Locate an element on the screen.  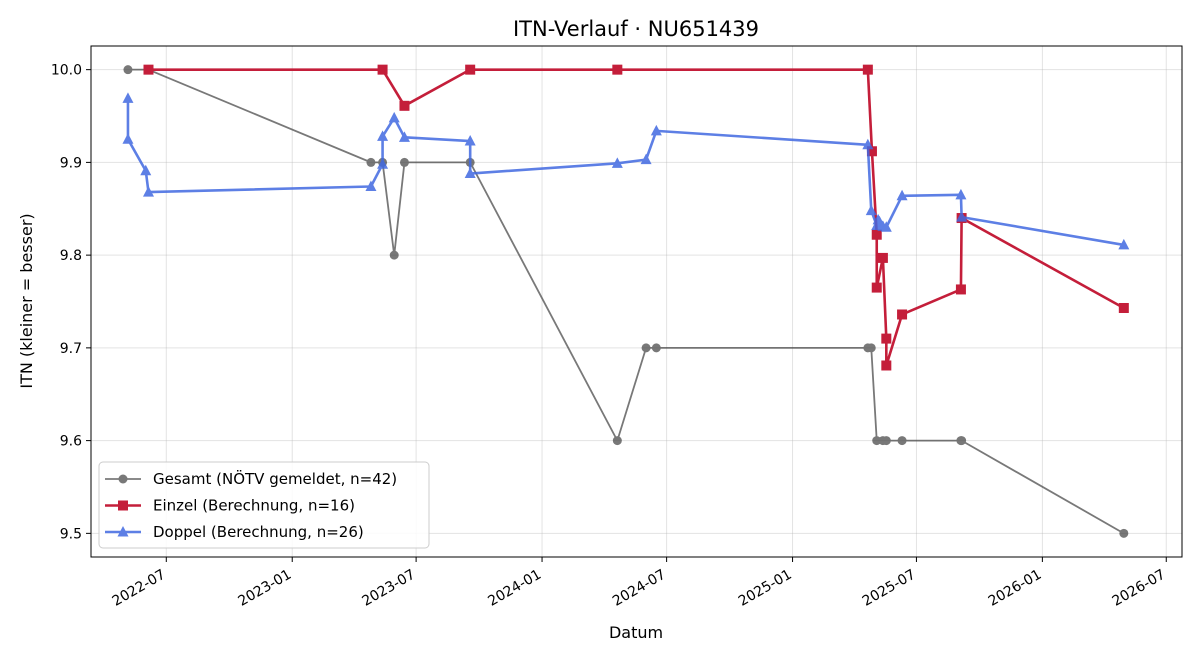
legend-label: Einzel (Berechnung, n=16) is located at coordinates (254, 506).